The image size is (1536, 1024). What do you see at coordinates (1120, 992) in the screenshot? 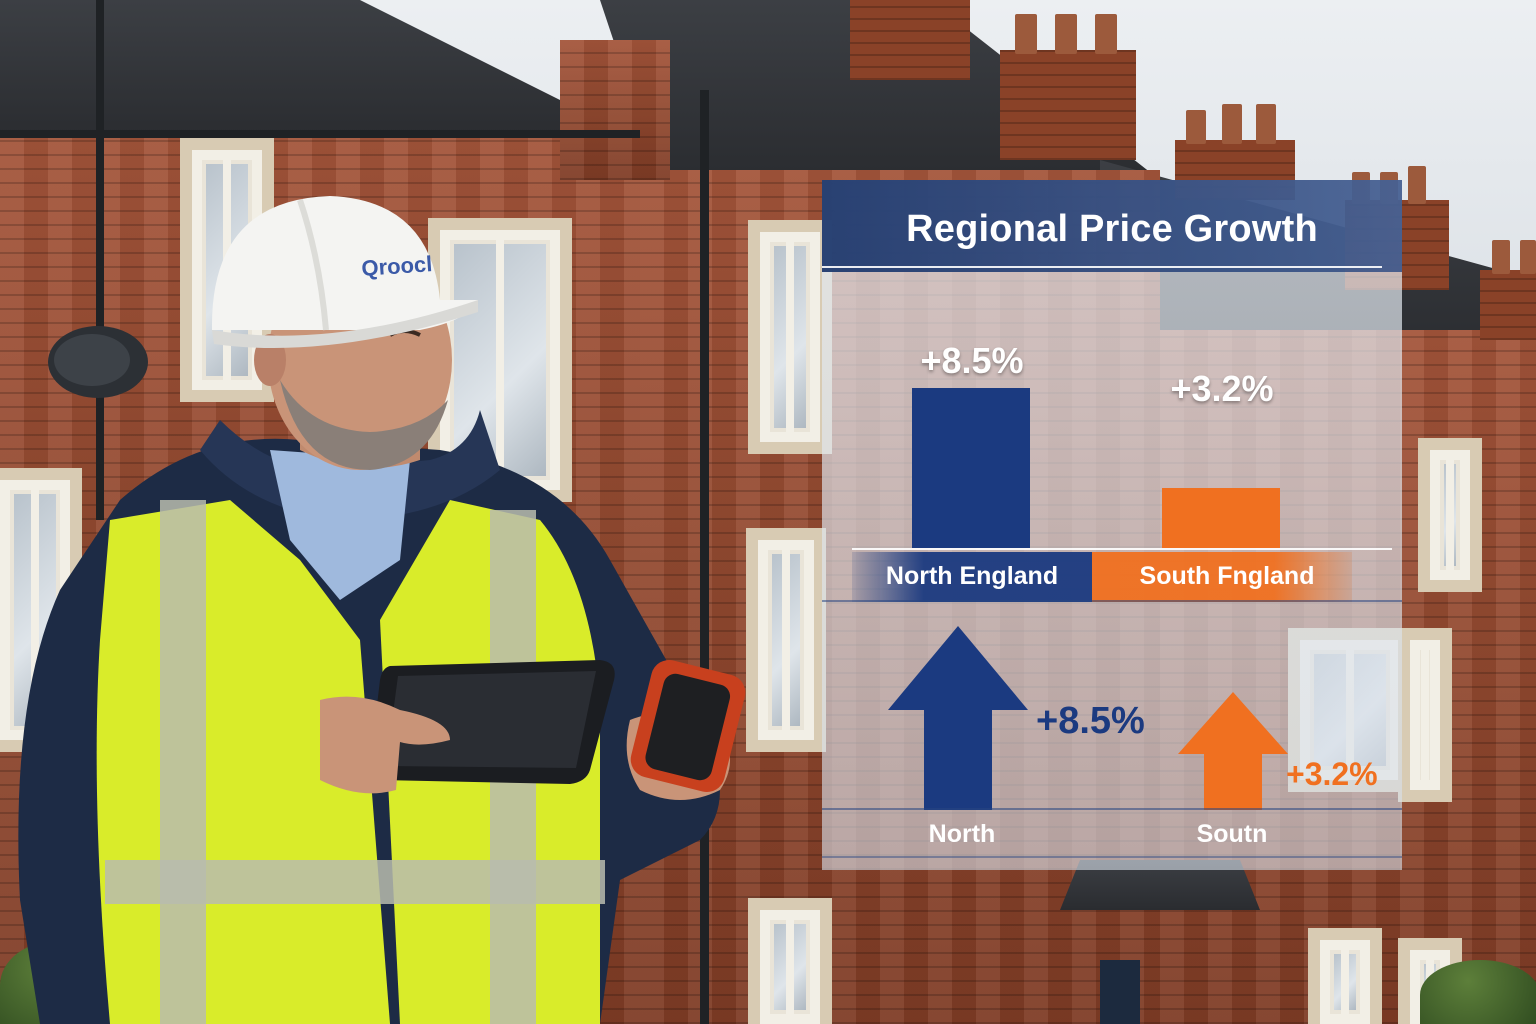
I see `door` at bounding box center [1120, 992].